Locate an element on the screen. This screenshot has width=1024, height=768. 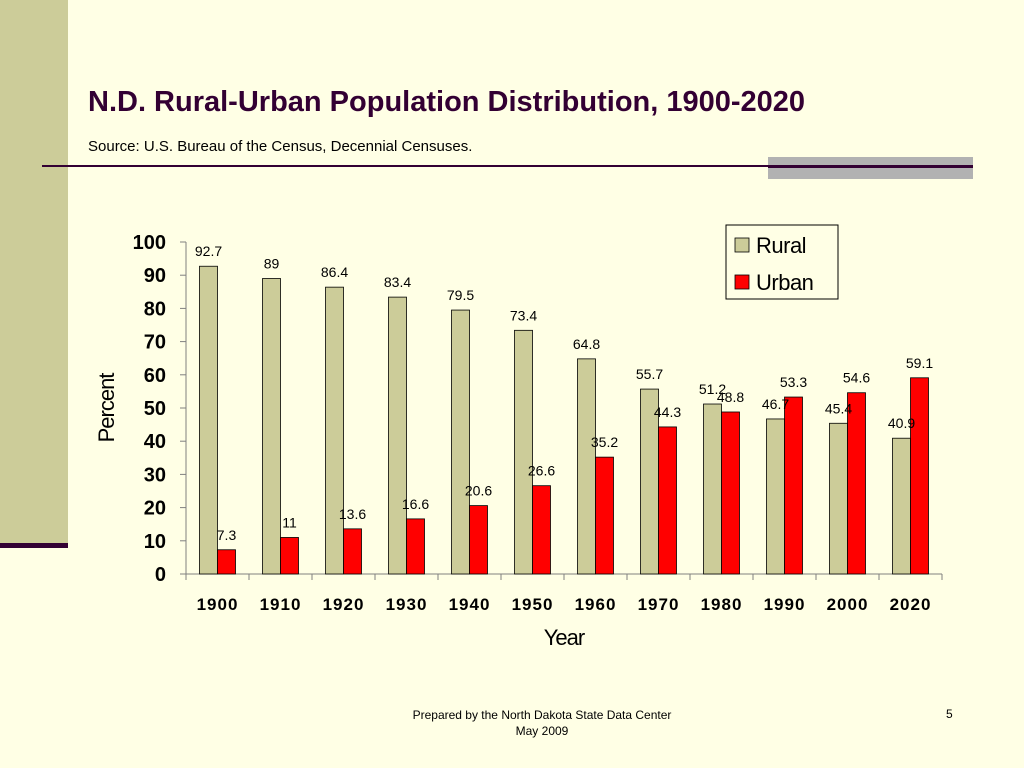
data-label-urban-2020: 59.1 is located at coordinates (919, 363).